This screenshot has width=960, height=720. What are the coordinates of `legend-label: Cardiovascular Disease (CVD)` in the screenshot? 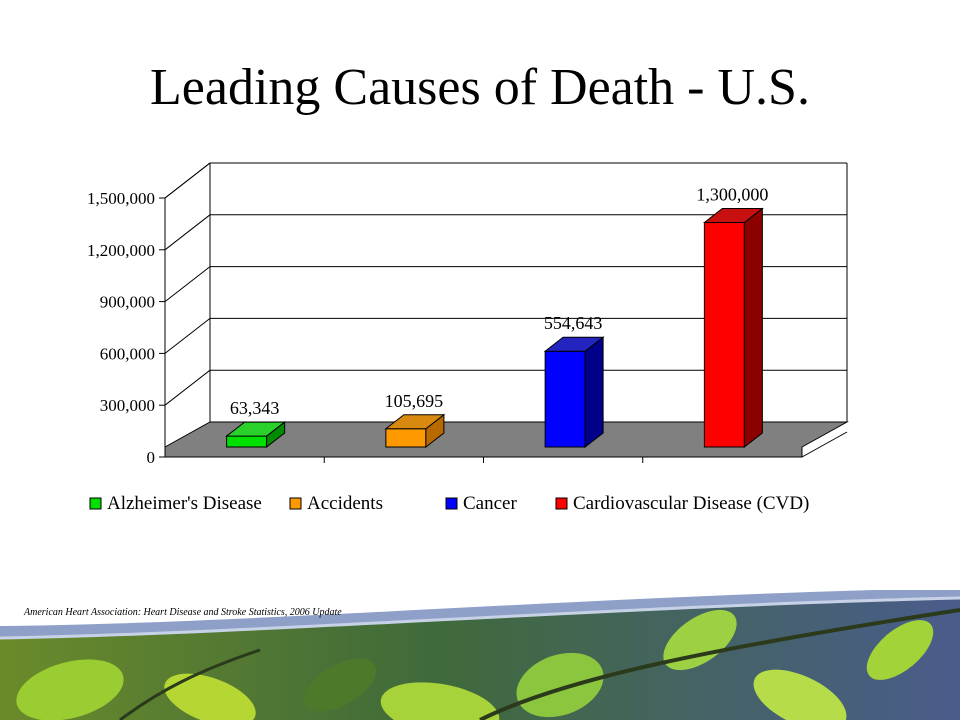 It's located at (691, 503).